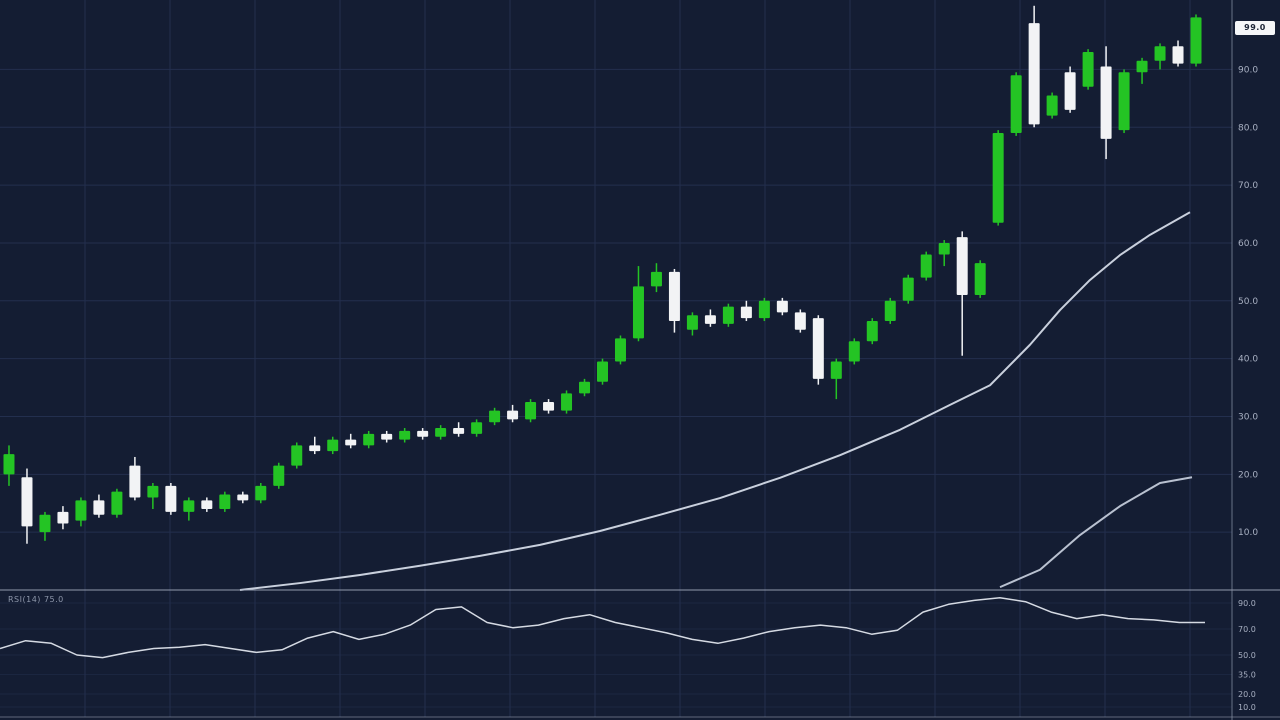  I want to click on price-axis-labels: 90.0 80.0 70.0 60.0 50.0 40.0 30.0 20.0 10.0, so click(1248, 301).